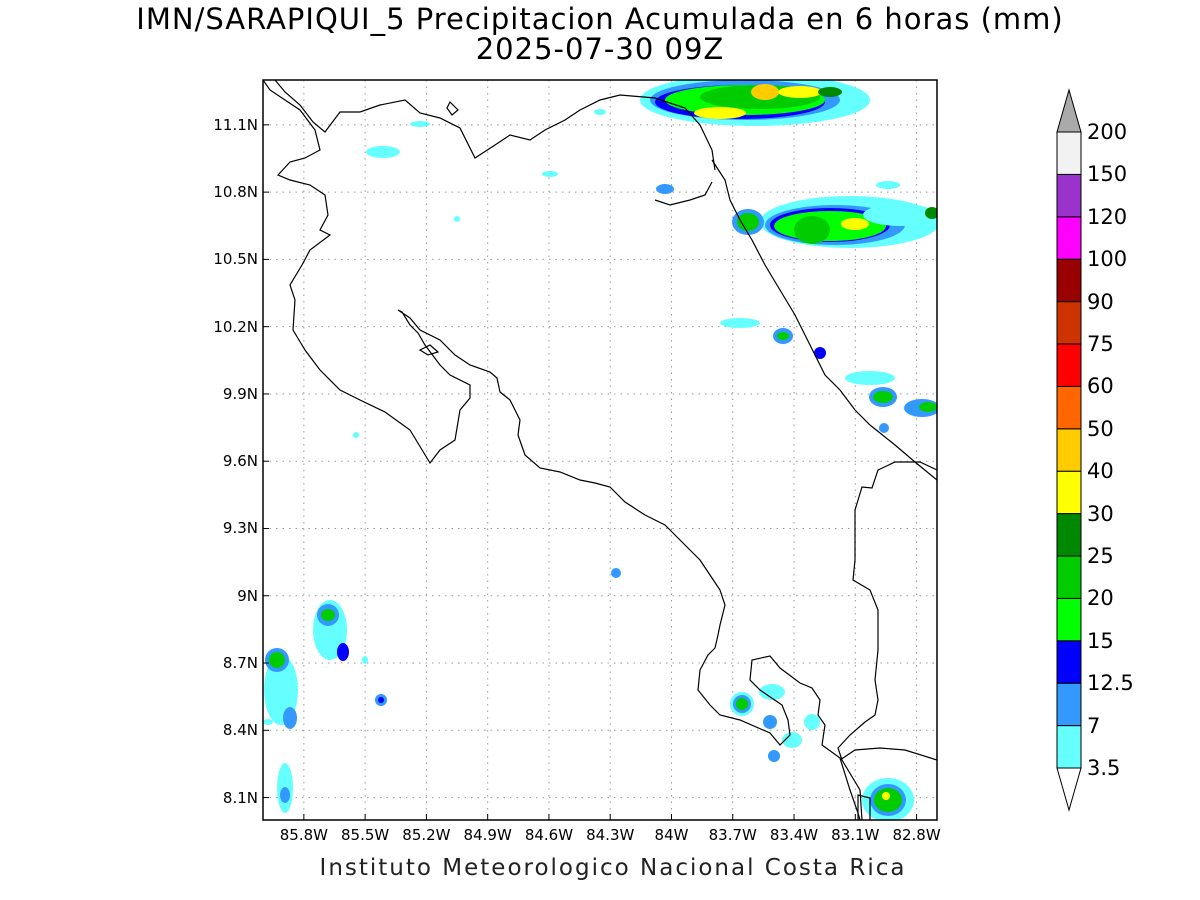  I want to click on colorbar-label: 20, so click(1100, 598).